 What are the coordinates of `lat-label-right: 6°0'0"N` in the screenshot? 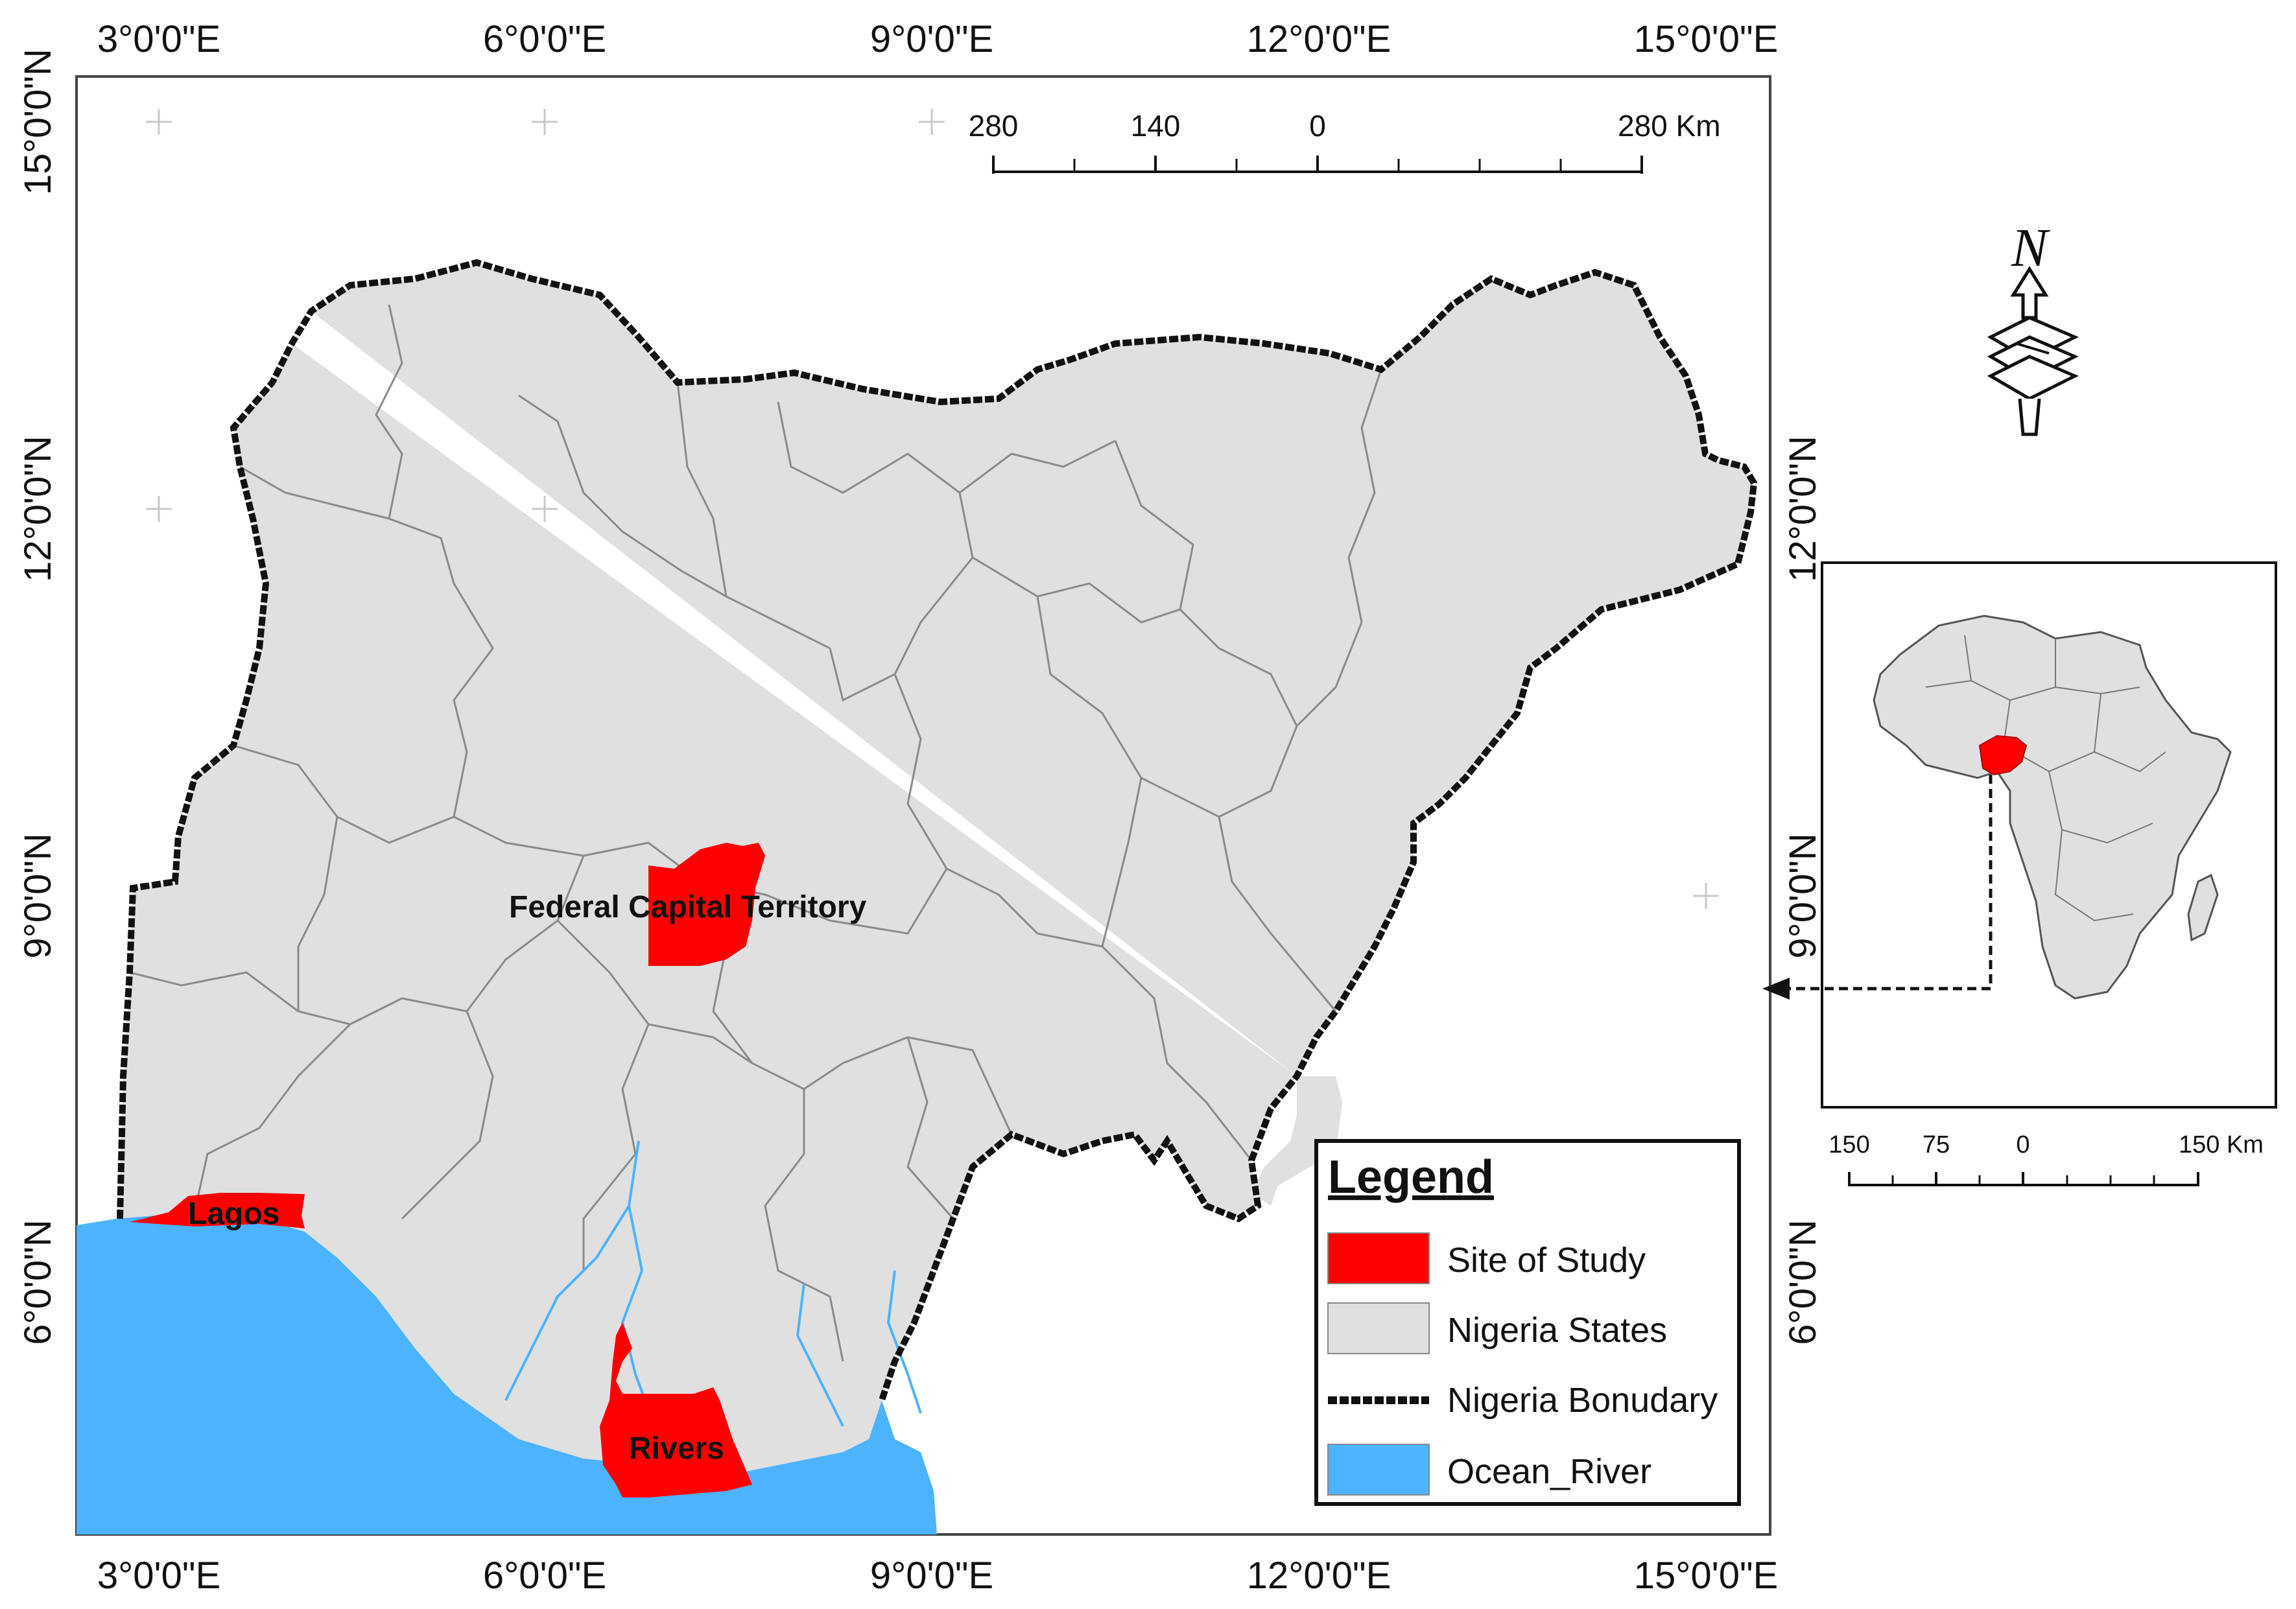 It's located at (1803, 1282).